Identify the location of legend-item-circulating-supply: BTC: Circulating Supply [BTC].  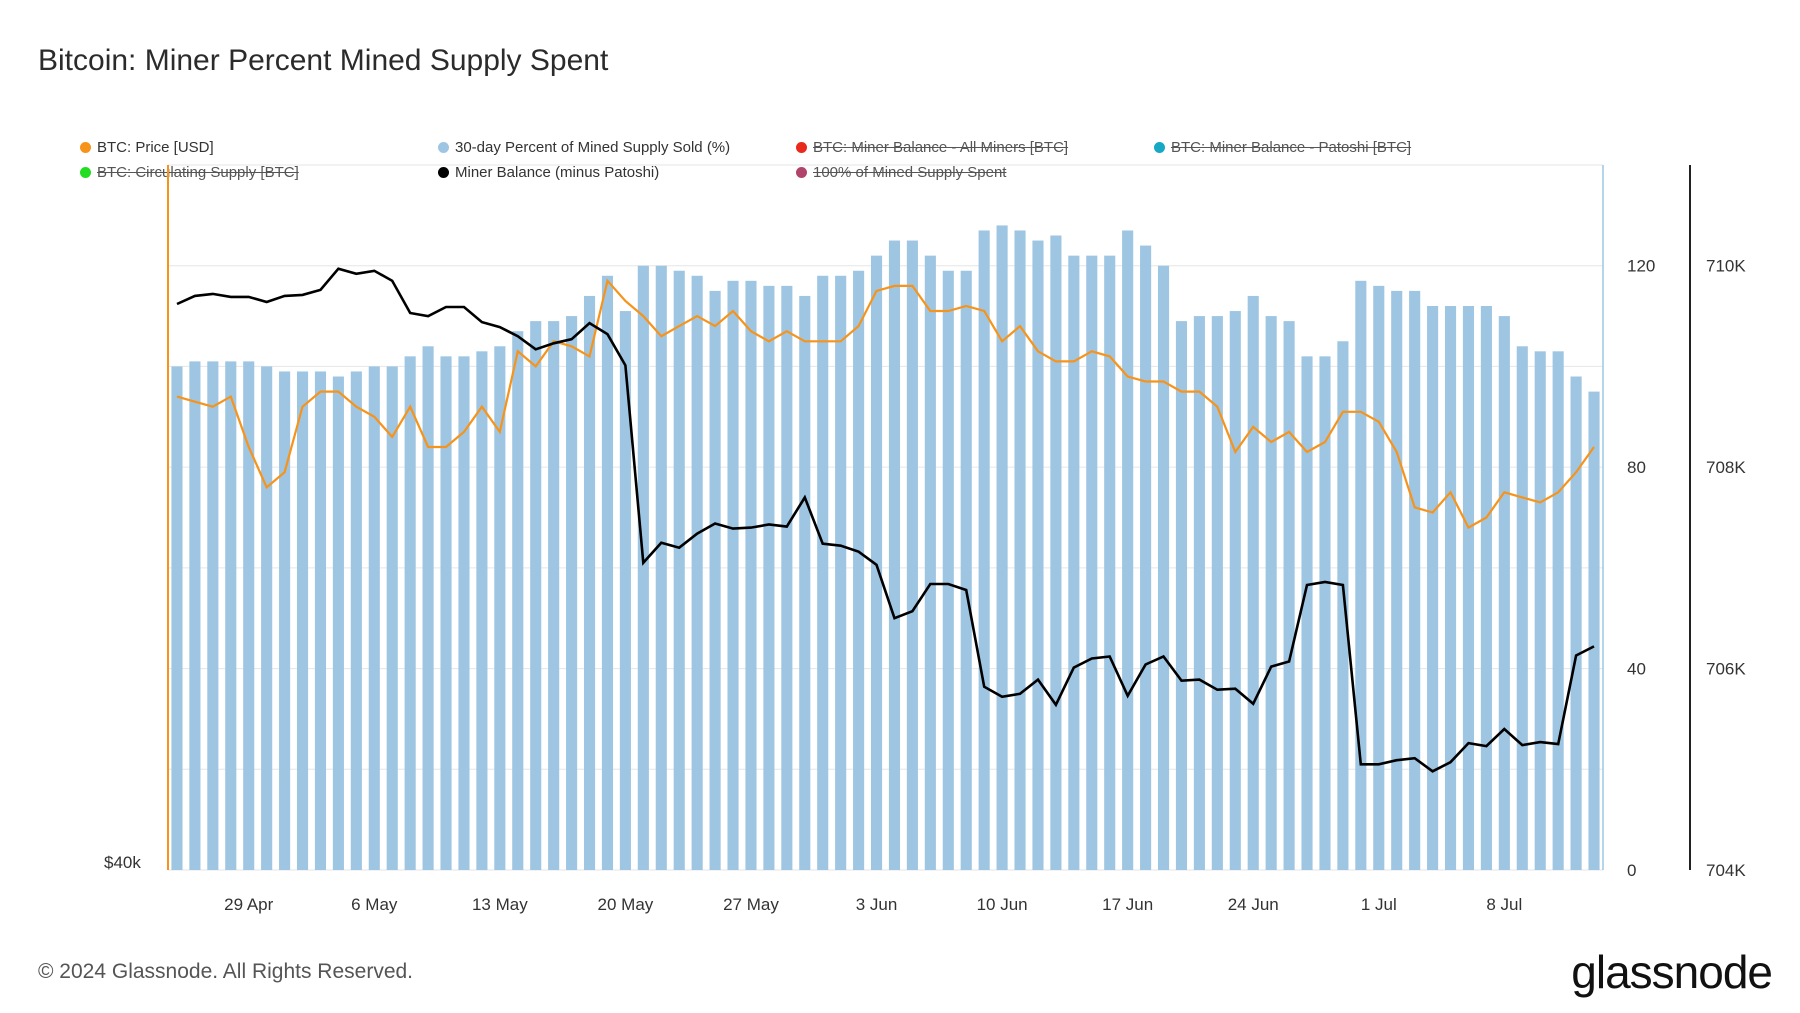
(189, 172).